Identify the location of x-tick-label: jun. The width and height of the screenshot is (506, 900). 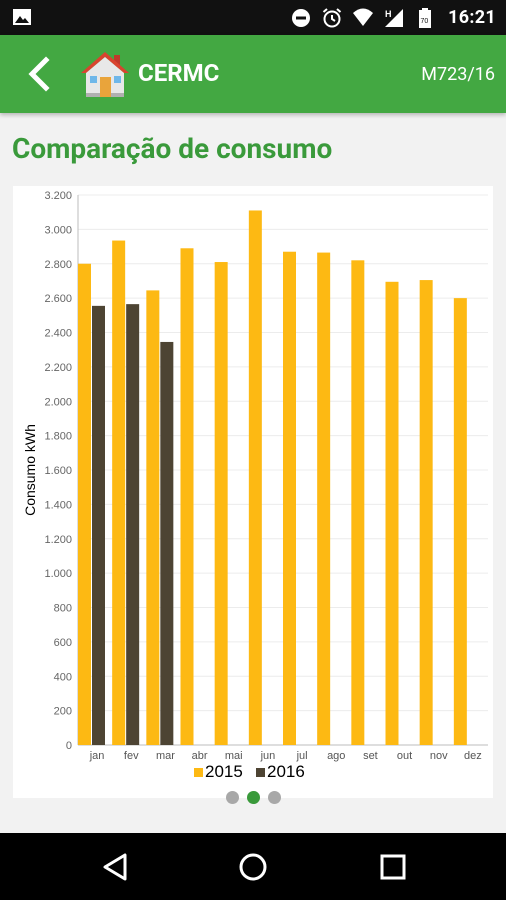
(268, 756).